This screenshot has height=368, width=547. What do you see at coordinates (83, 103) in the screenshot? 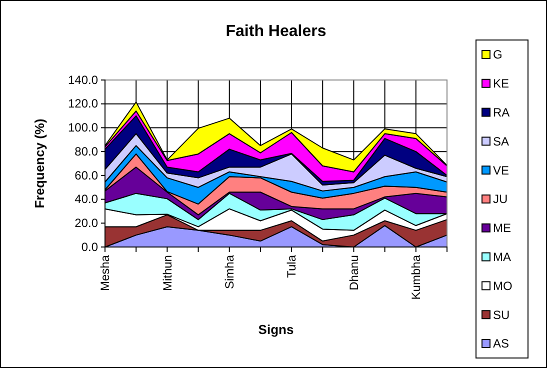
I see `y-tick-label: 120.0` at bounding box center [83, 103].